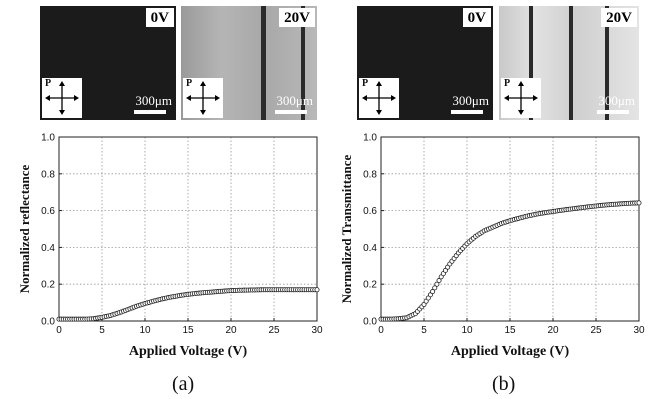  I want to click on panel-label-b: (b), so click(504, 384).